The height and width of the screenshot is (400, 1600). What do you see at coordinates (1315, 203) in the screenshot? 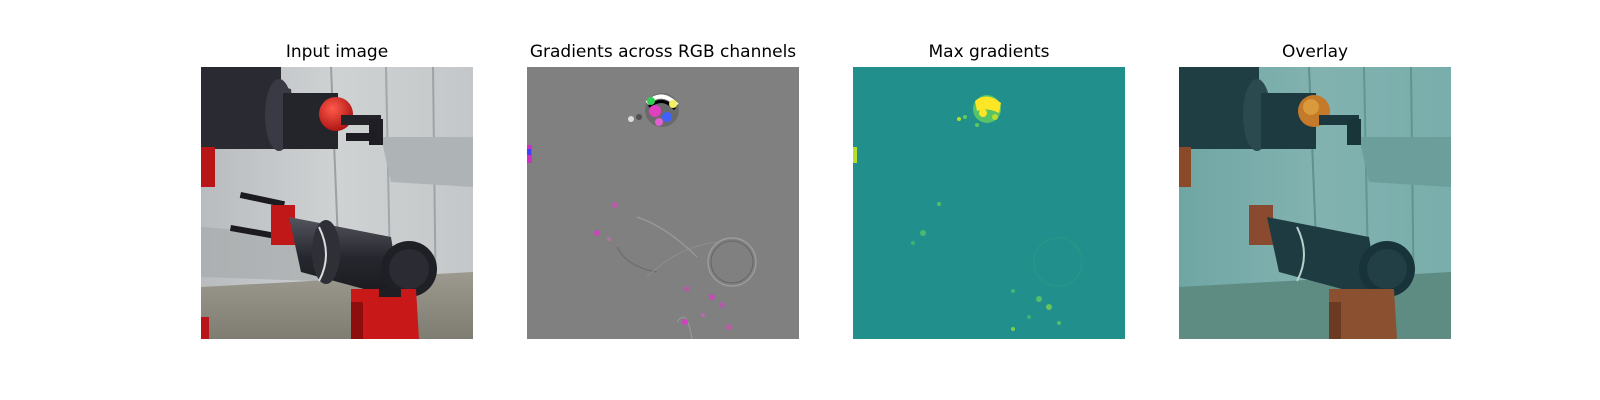
I see `overlay-image` at bounding box center [1315, 203].